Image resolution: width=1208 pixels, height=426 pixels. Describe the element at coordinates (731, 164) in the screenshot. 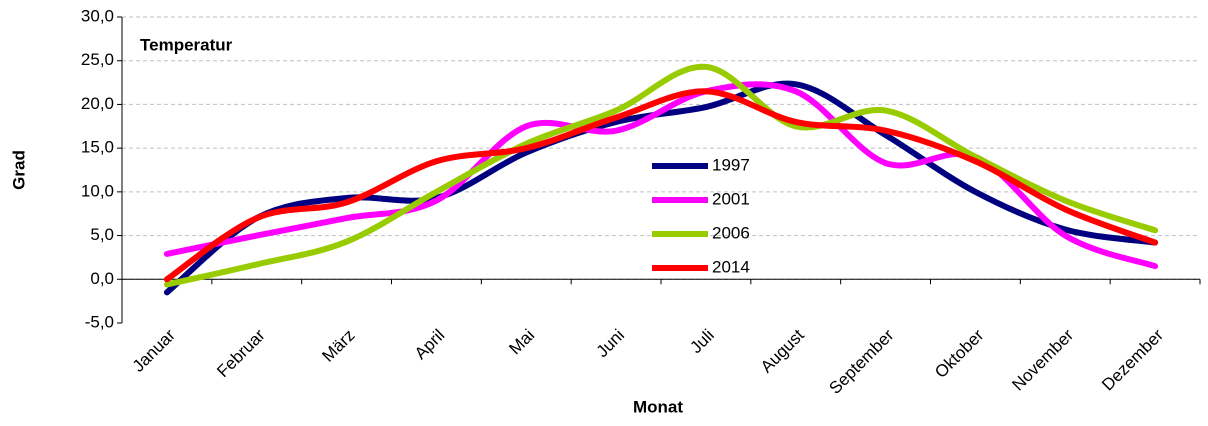

I see `legend-label: 1997` at that location.